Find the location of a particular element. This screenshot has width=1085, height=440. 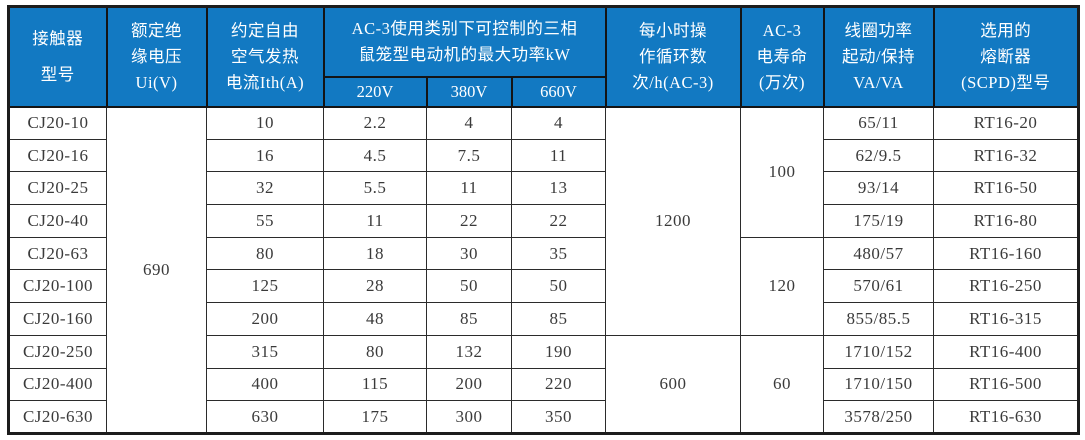

header-line: Ui(V) is located at coordinates (156, 83).